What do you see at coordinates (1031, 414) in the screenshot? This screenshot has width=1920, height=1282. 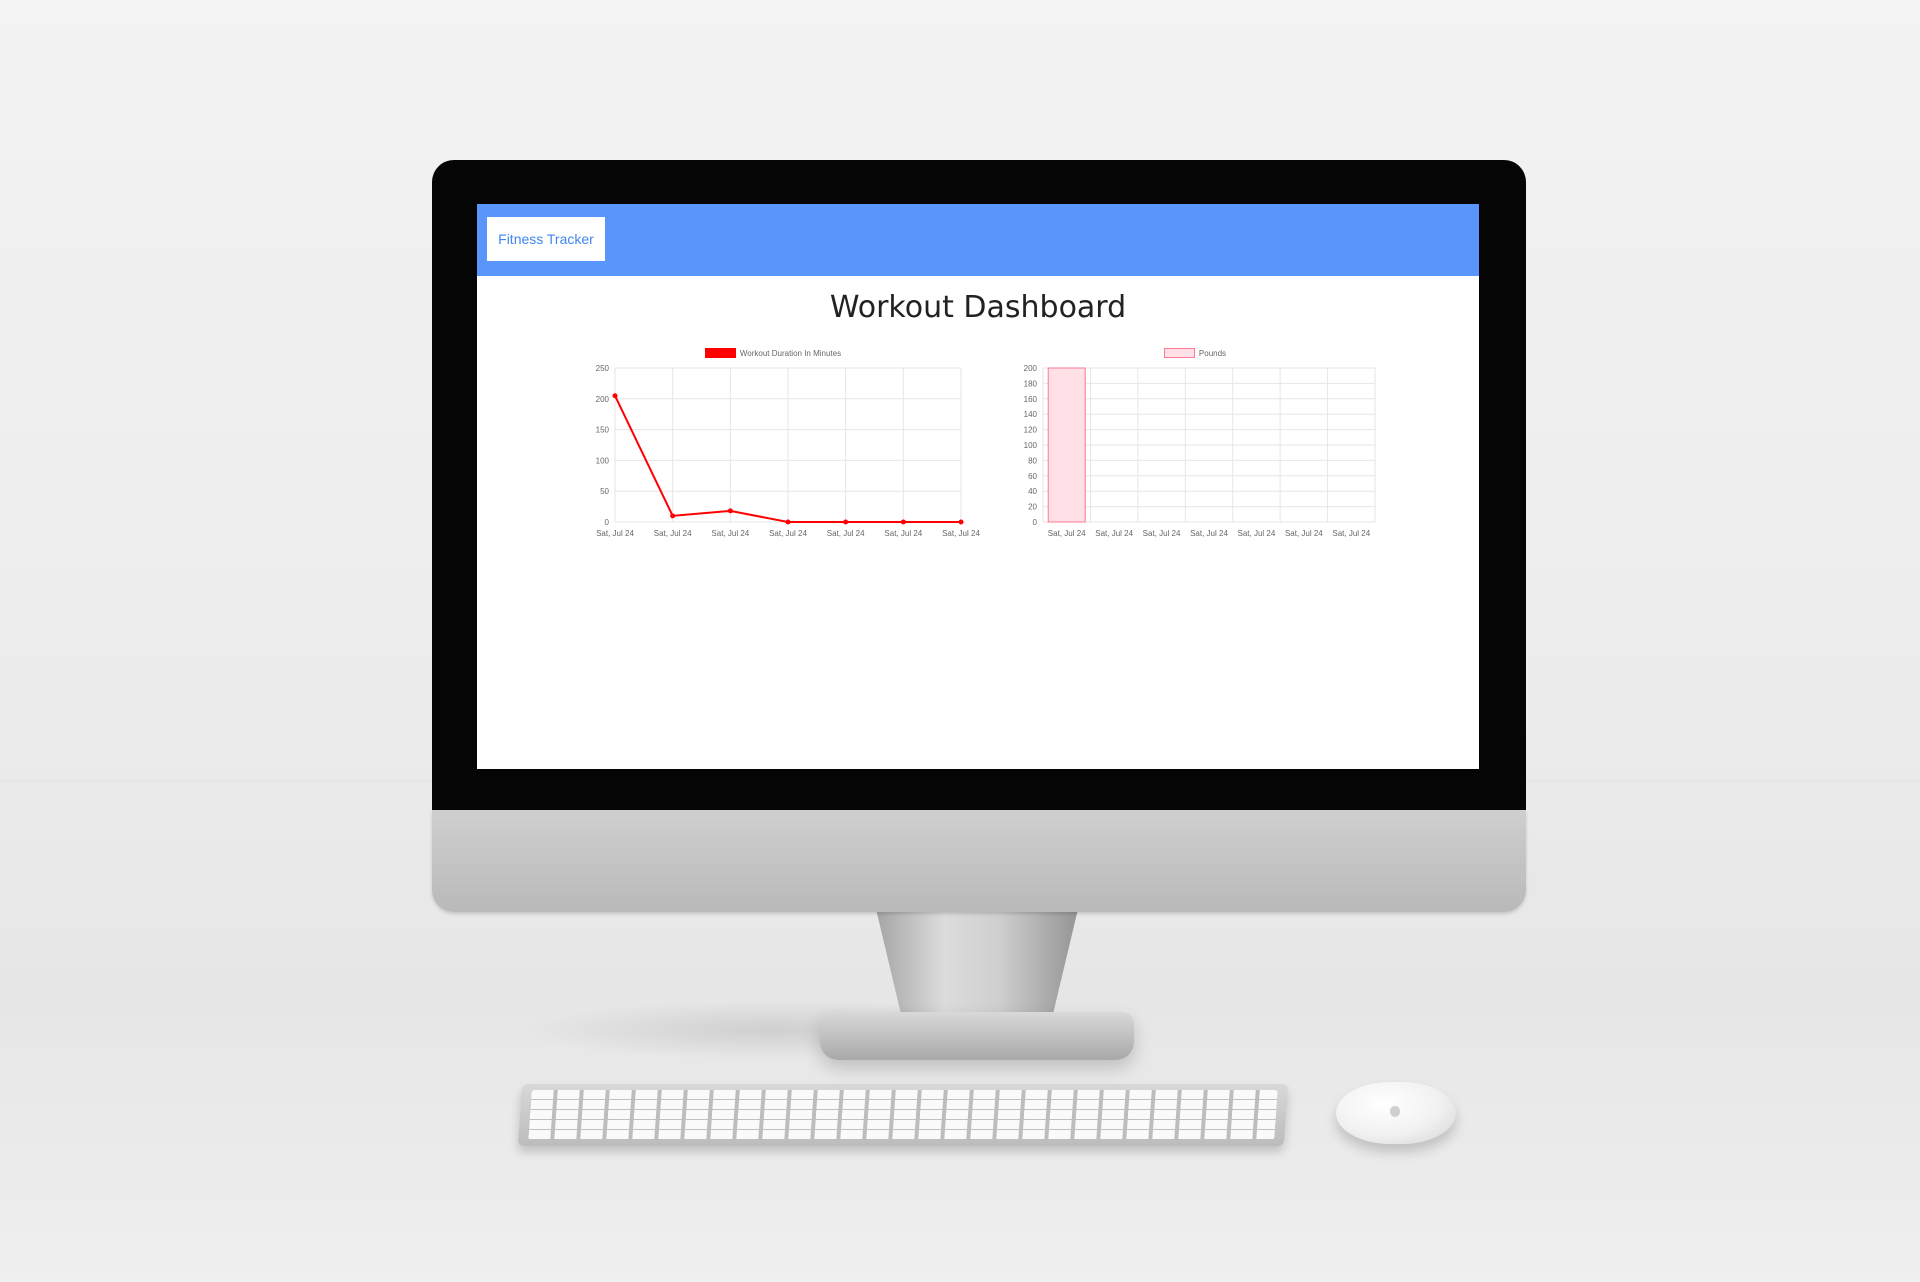 I see `y-tick-label: 140` at bounding box center [1031, 414].